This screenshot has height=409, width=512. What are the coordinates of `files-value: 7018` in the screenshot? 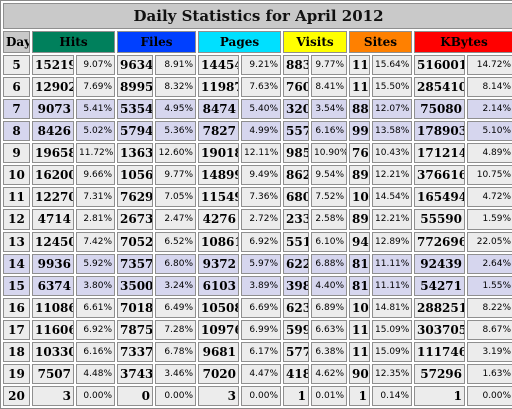 It's located at (135, 308).